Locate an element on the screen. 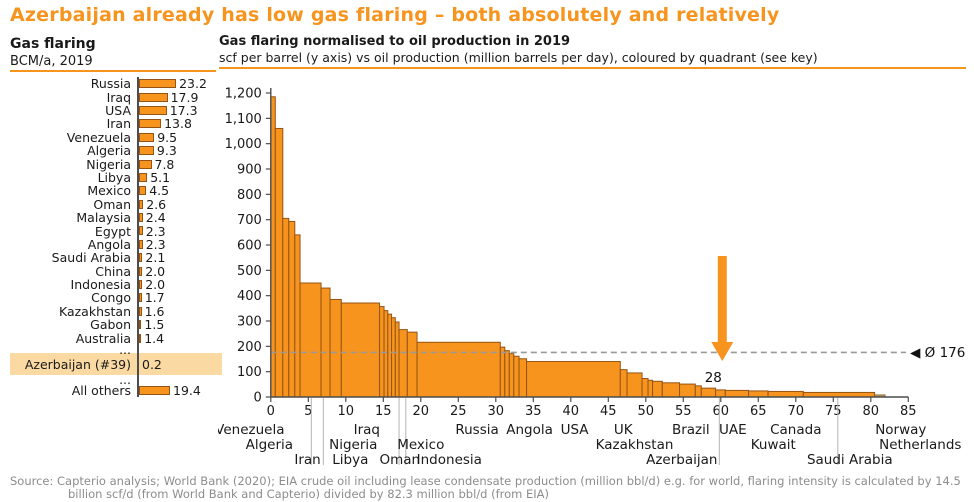  bar-value: 1.4 is located at coordinates (154, 338).